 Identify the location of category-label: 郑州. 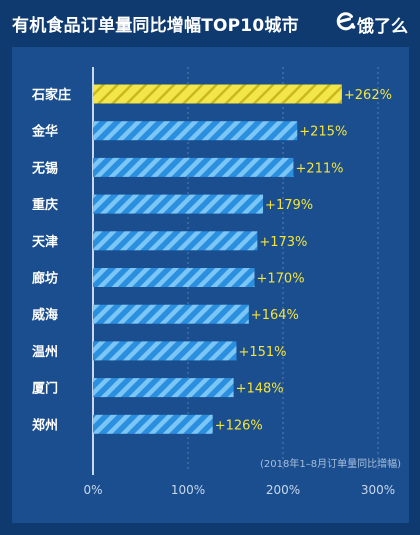
(45, 425).